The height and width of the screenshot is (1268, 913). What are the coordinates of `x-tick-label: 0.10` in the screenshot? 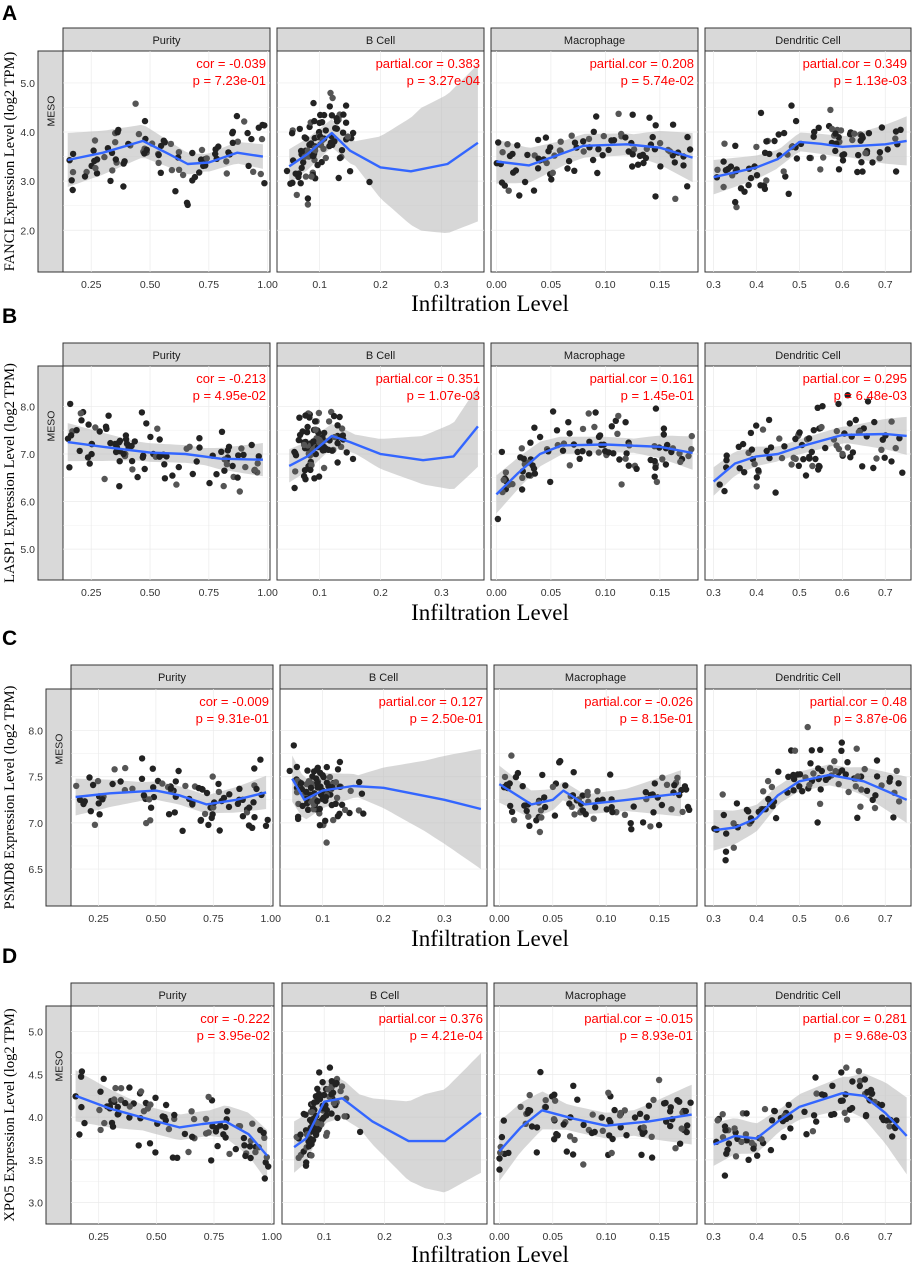 It's located at (605, 285).